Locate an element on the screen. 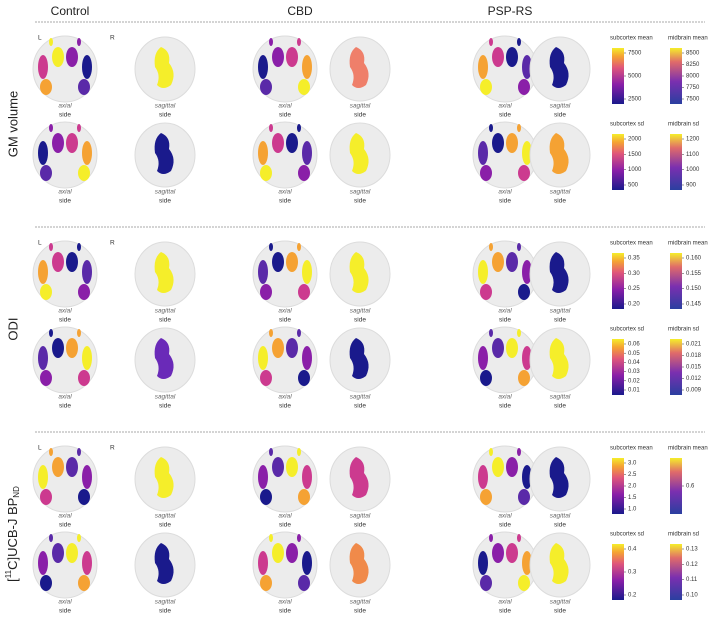 Image resolution: width=712 pixels, height=630 pixels. colorbar-tick-label: 0.155 is located at coordinates (694, 274).